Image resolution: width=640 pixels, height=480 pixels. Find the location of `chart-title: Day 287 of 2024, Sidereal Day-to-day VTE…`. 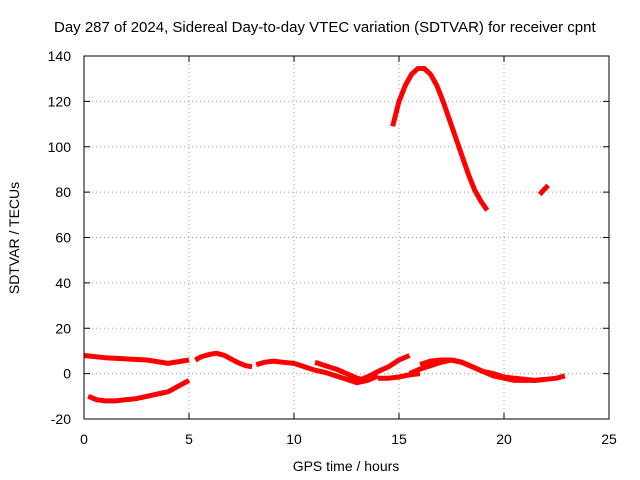

chart-title: Day 287 of 2024, Sidereal Day-to-day VTE… is located at coordinates (325, 27).